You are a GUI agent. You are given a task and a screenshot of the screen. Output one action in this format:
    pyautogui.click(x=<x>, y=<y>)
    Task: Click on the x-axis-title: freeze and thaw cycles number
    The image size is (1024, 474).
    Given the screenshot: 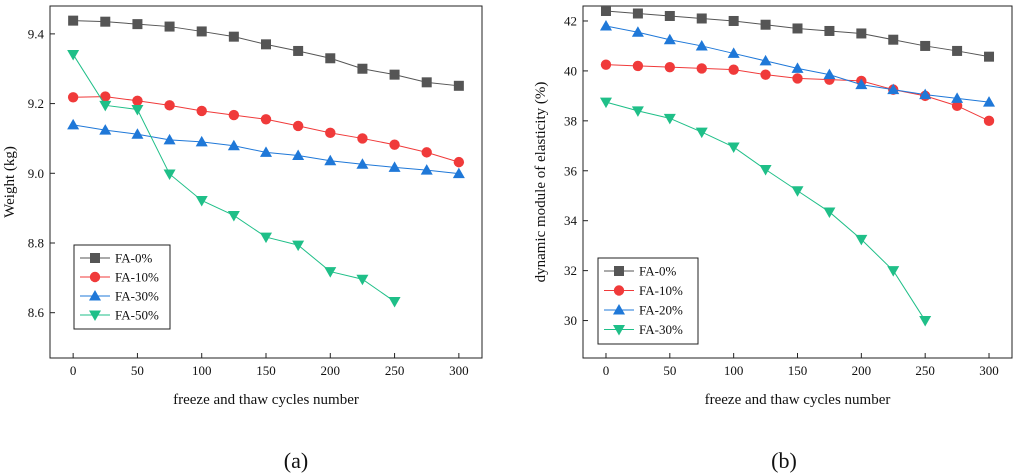 What is the action you would take?
    pyautogui.click(x=798, y=400)
    